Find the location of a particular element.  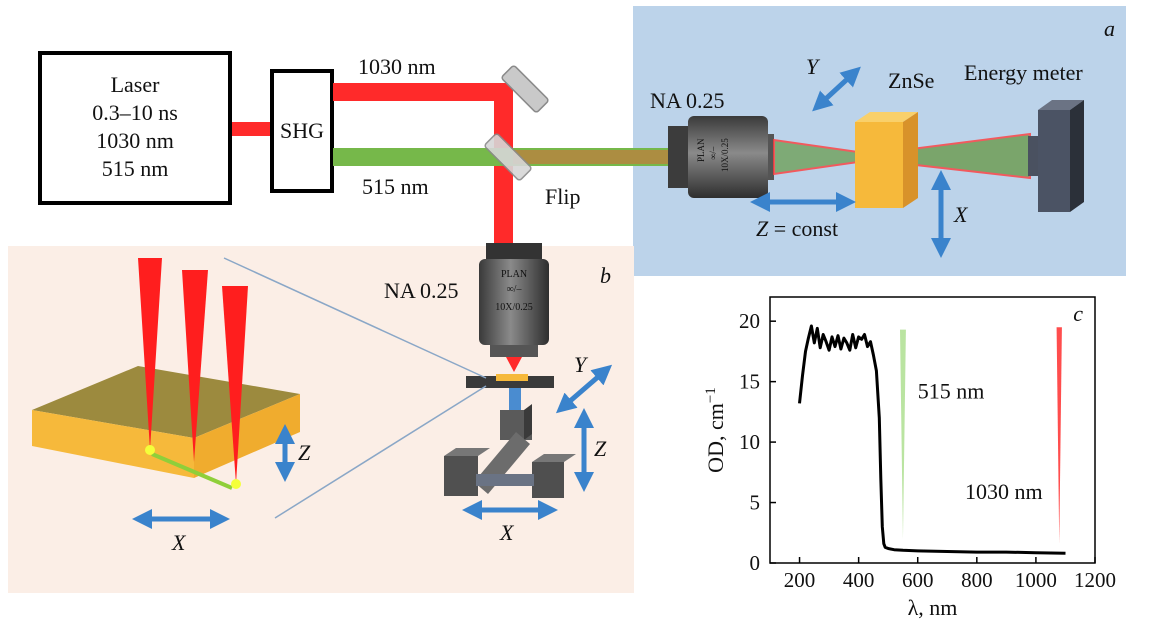

x-tick-label: 600 is located at coordinates (918, 580).